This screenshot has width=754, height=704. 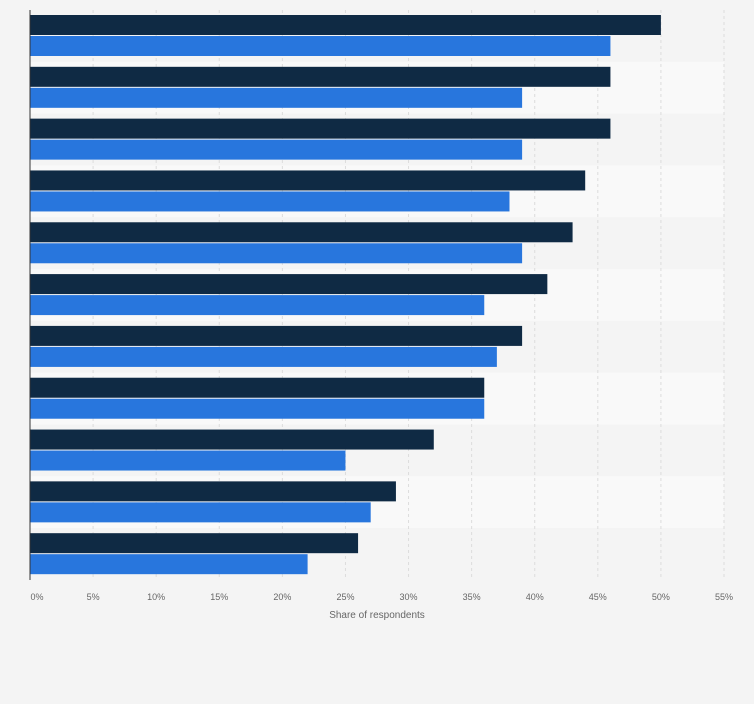 I want to click on x-tick-label: 40%, so click(x=535, y=597).